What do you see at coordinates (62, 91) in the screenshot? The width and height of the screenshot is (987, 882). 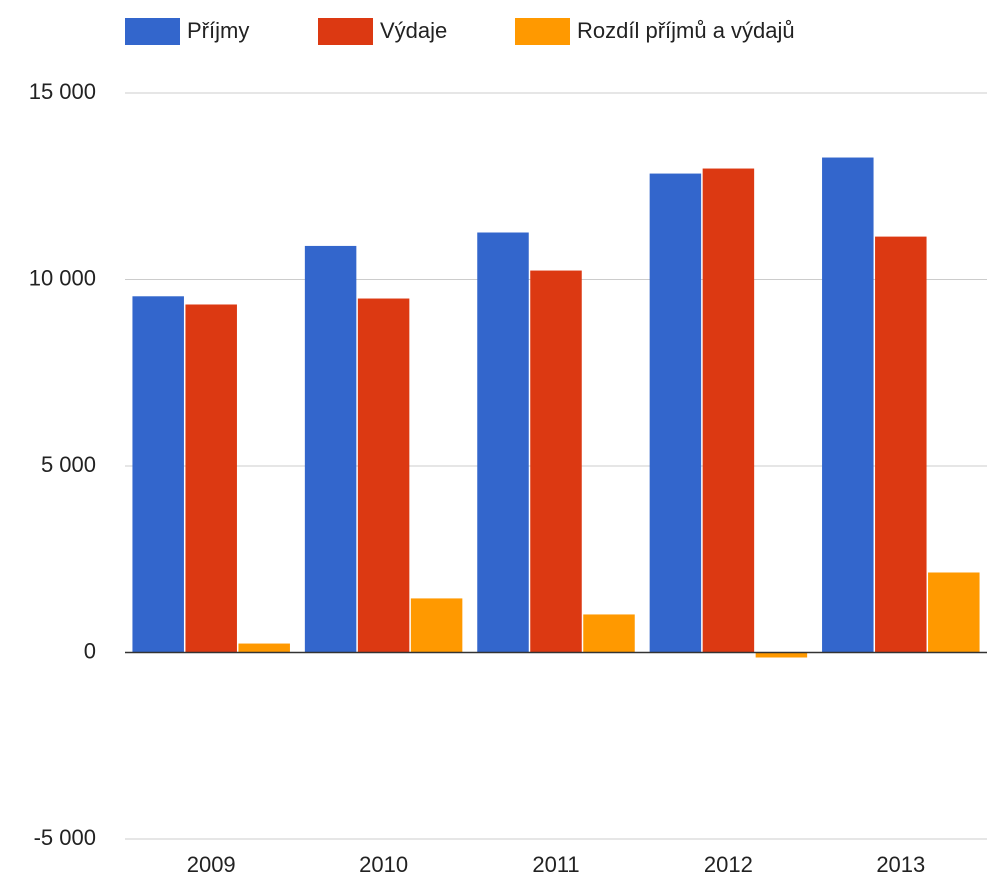 I see `y-tick-label: 15 000` at bounding box center [62, 91].